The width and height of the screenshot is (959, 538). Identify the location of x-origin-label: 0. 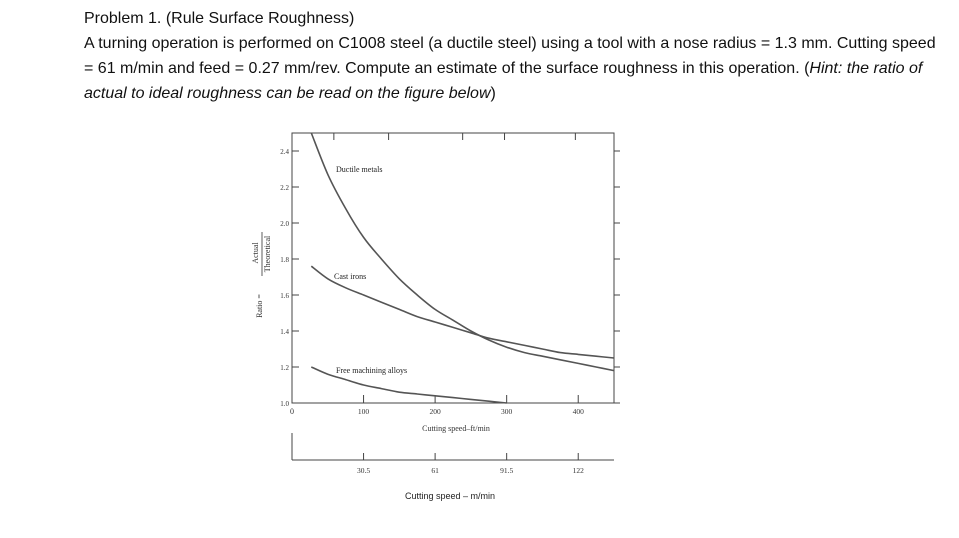
(292, 411).